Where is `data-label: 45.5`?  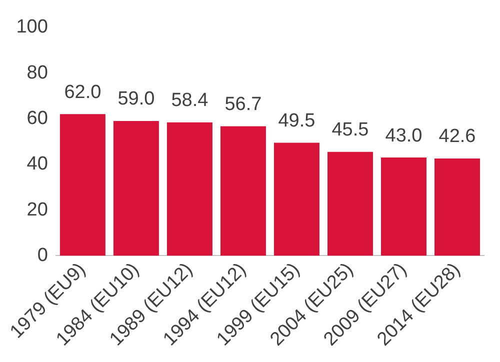 data-label: 45.5 is located at coordinates (350, 130).